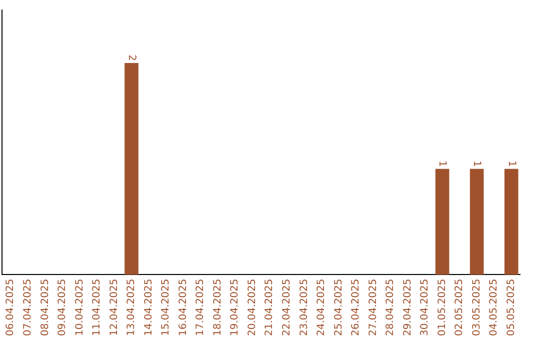 This screenshot has height=340, width=540. Describe the element at coordinates (148, 307) in the screenshot. I see `x-tick-label: 14.04.2025` at that location.